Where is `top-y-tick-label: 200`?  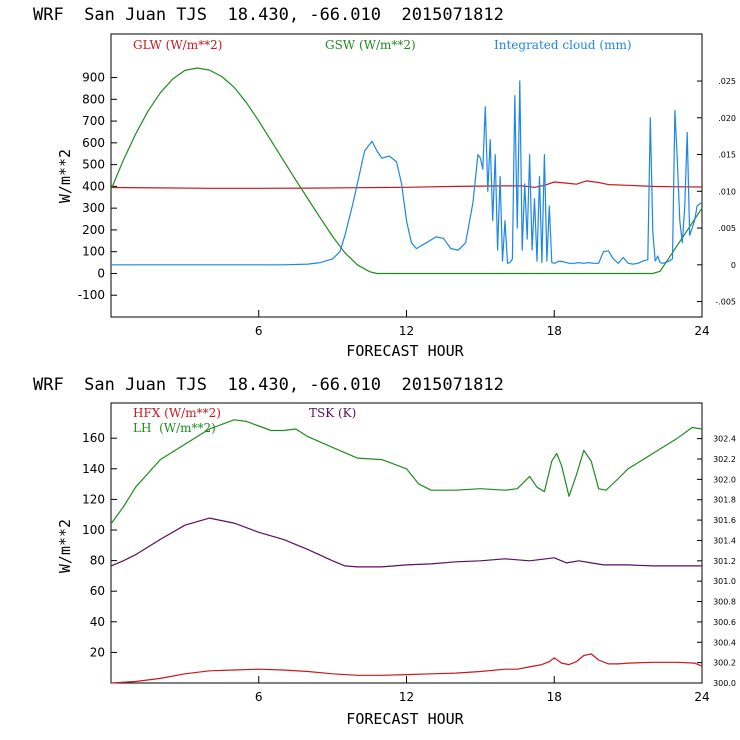
top-y-tick-label: 200 is located at coordinates (93, 230).